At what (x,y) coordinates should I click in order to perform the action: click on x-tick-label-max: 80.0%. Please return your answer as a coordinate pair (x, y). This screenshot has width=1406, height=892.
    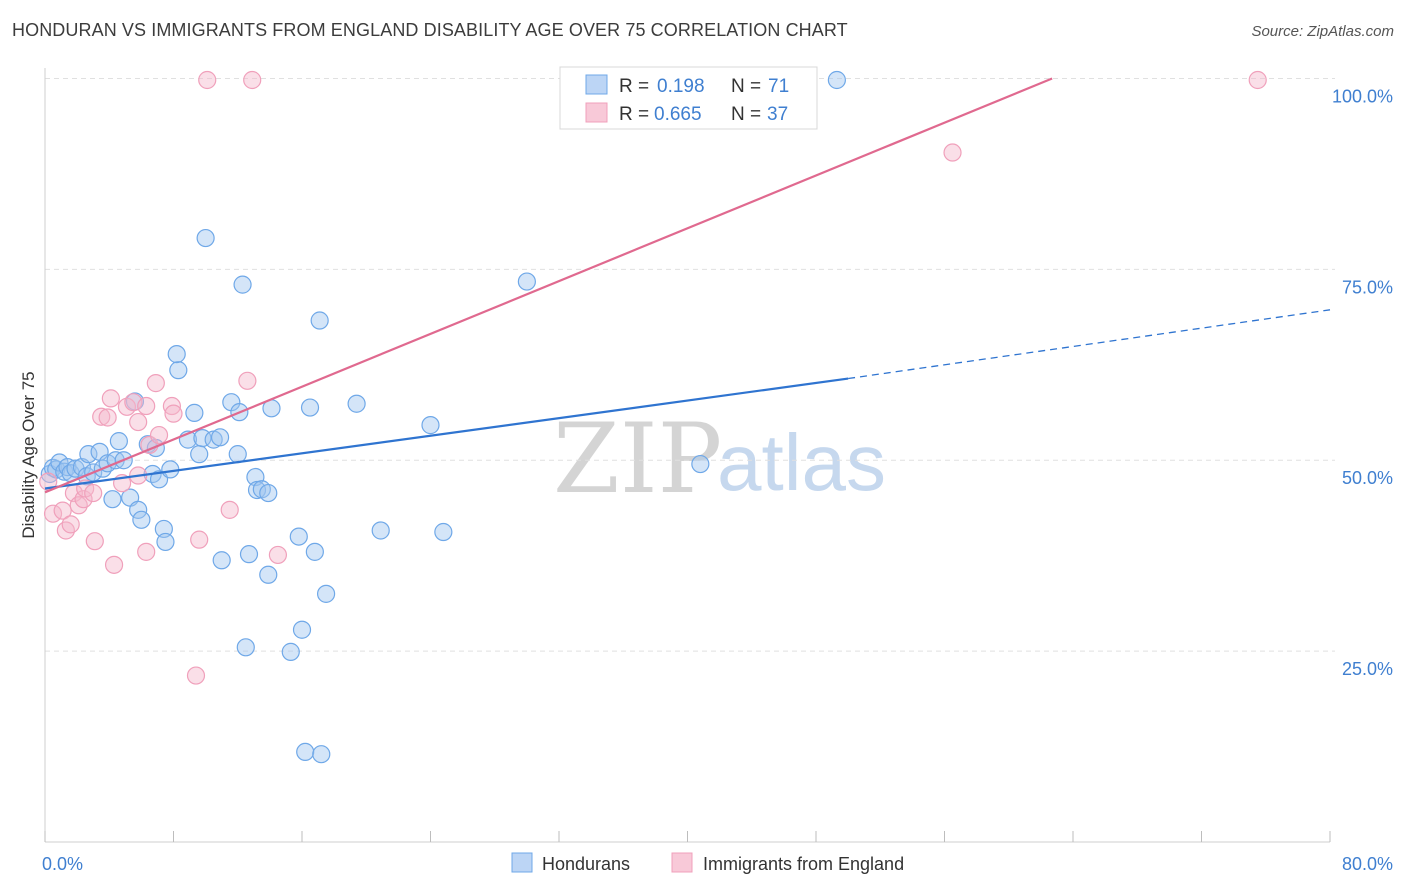
    Looking at the image, I should click on (1367, 864).